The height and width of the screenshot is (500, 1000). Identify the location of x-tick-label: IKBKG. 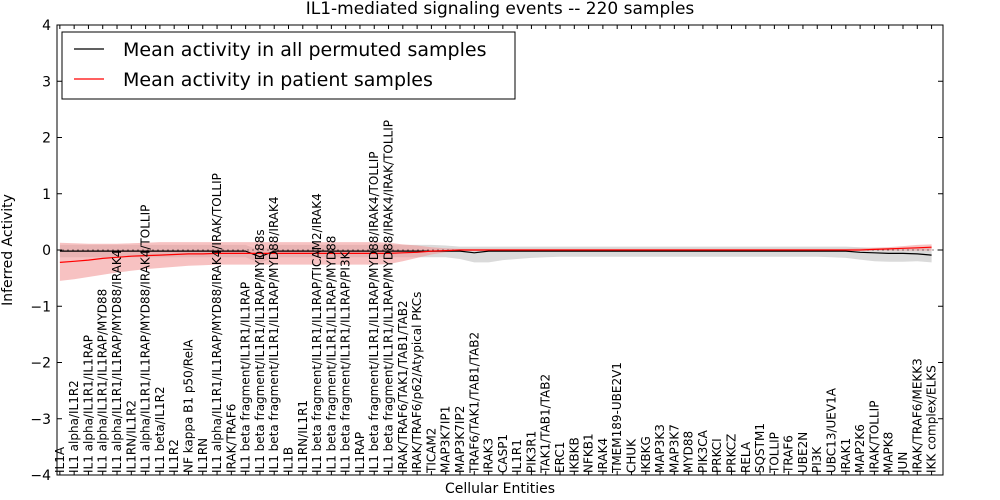
(646, 454).